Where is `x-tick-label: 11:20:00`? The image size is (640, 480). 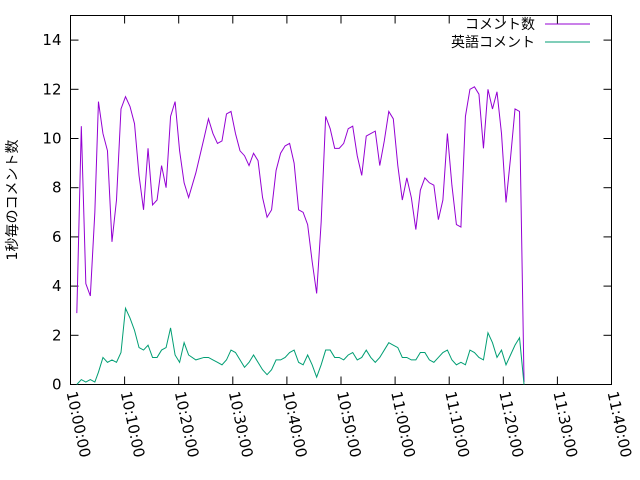
x-tick-label: 11:20:00 is located at coordinates (511, 425).